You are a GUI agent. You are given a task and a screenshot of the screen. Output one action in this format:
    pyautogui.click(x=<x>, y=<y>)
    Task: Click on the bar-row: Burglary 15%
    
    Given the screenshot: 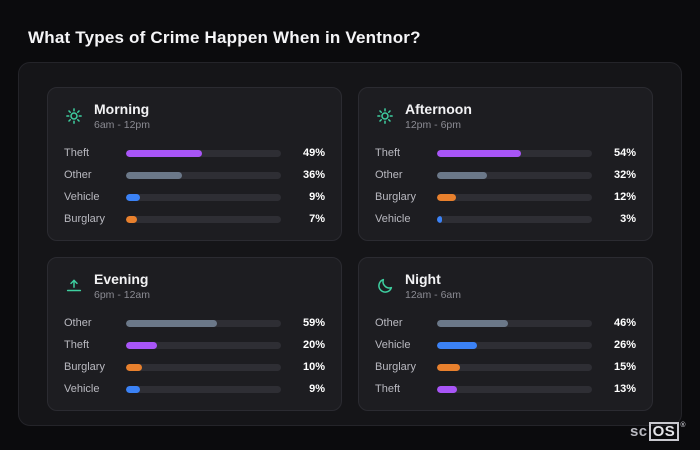 What is the action you would take?
    pyautogui.click(x=505, y=367)
    